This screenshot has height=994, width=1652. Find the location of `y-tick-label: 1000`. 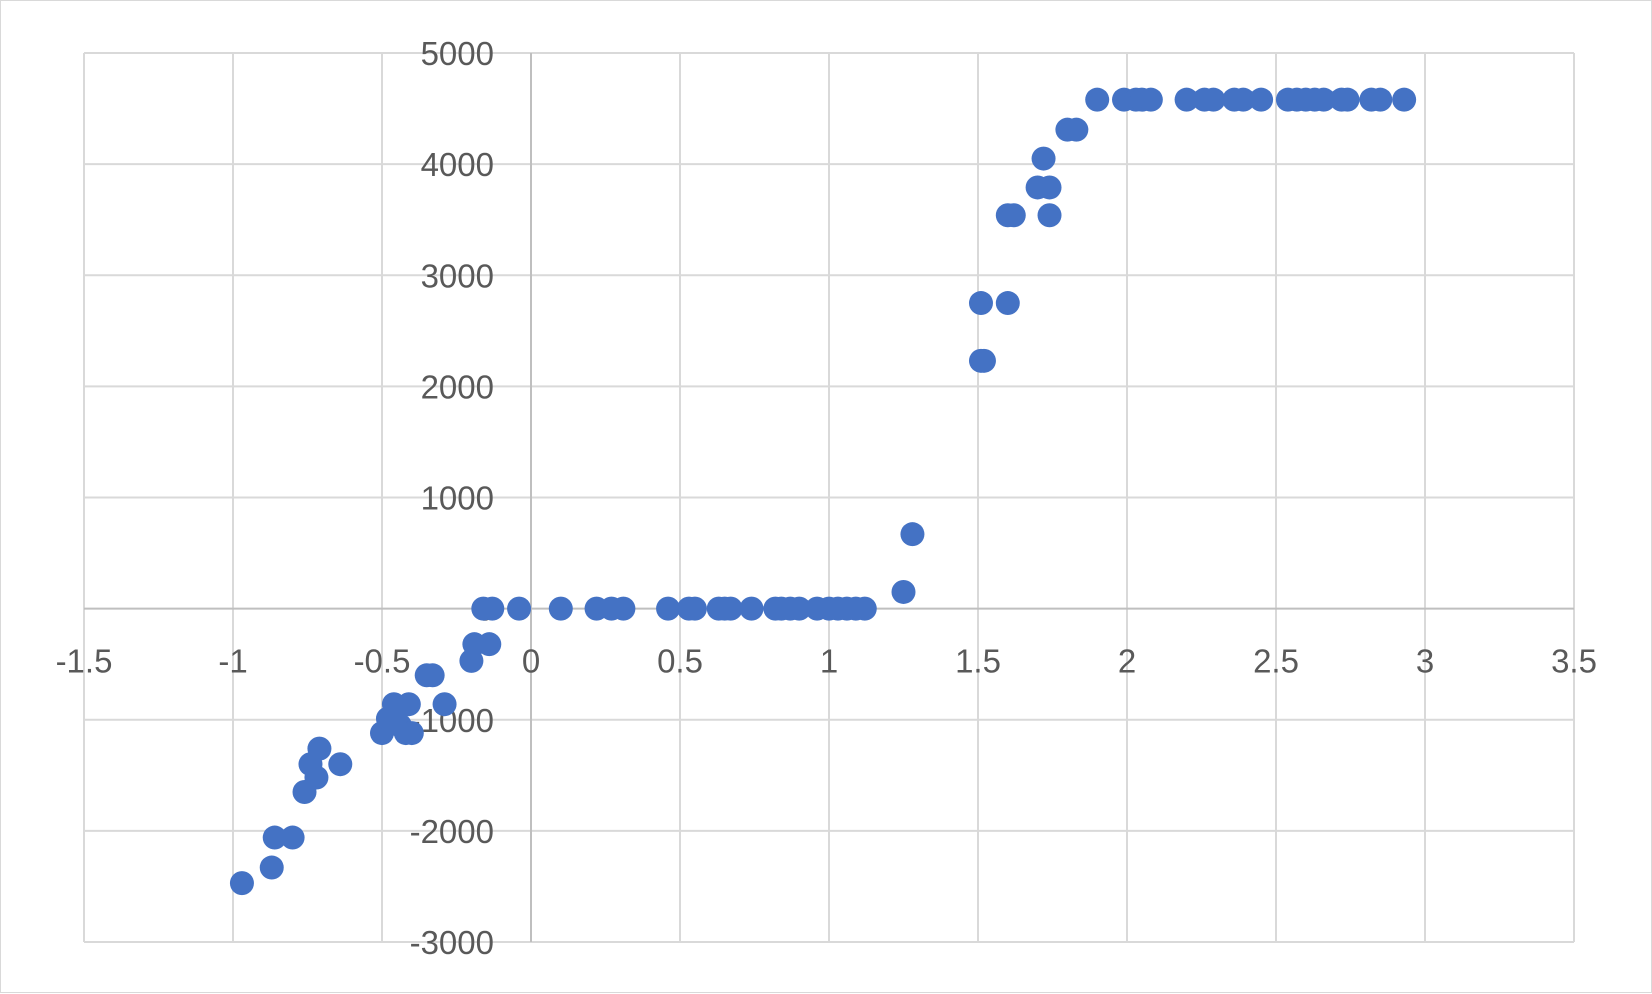

y-tick-label: 1000 is located at coordinates (457, 498).